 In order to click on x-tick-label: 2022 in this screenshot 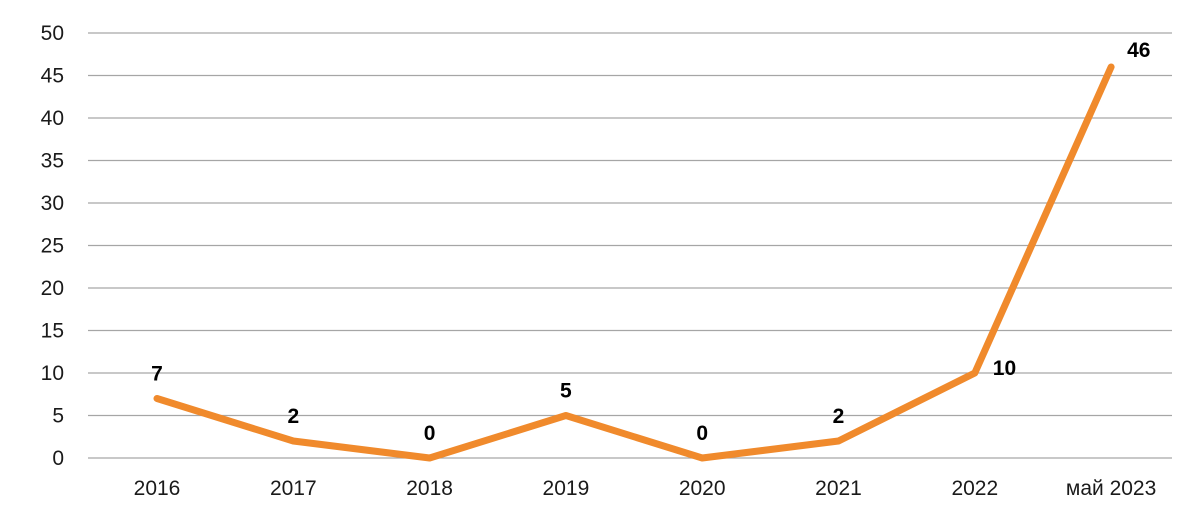, I will do `click(974, 488)`.